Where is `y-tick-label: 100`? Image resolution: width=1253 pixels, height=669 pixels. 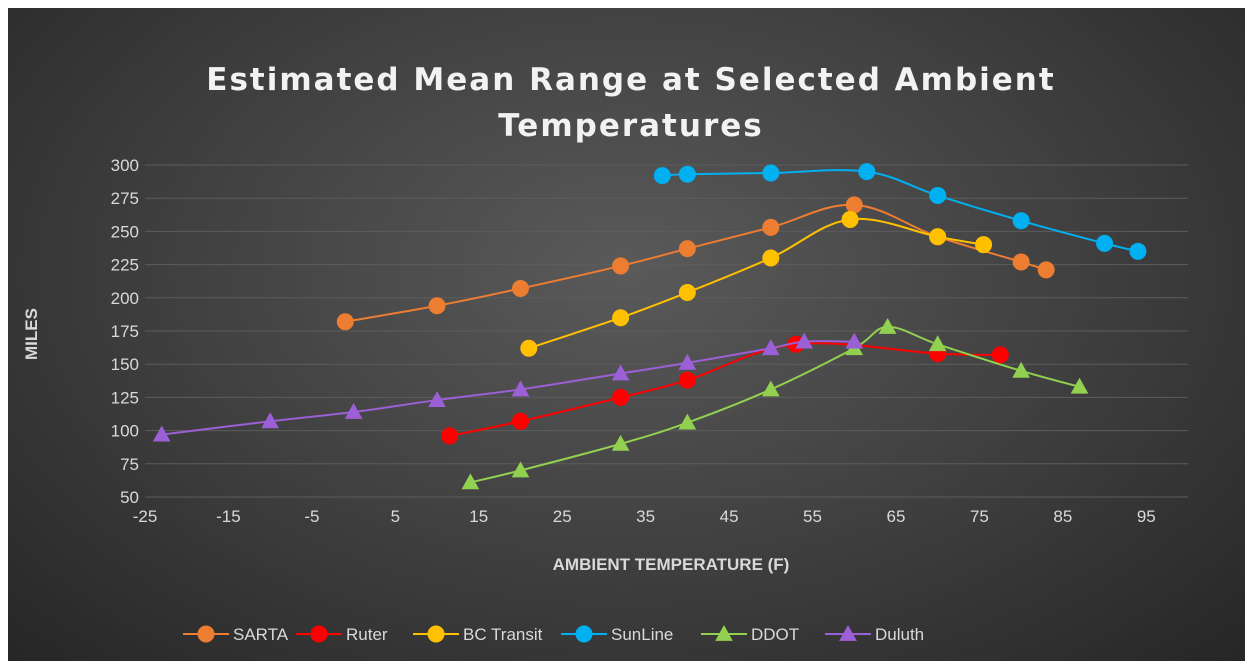 y-tick-label: 100 is located at coordinates (125, 431).